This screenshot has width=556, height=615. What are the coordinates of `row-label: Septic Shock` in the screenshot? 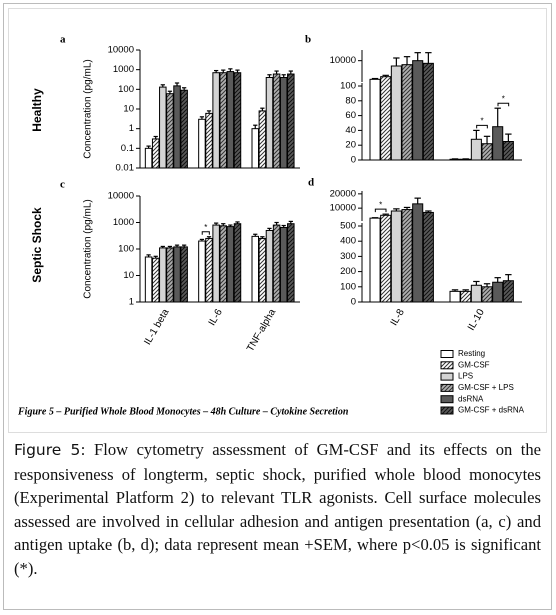 It's located at (37, 245).